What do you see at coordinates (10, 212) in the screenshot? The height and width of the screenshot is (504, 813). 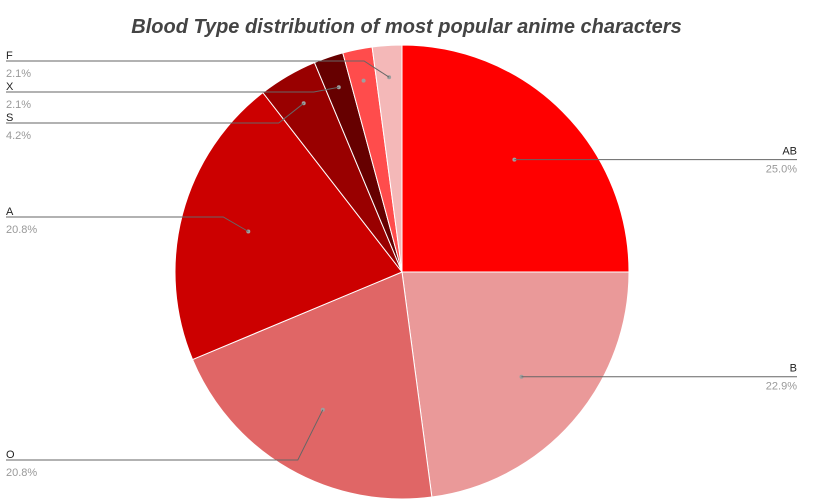 I see `slice-label: A` at bounding box center [10, 212].